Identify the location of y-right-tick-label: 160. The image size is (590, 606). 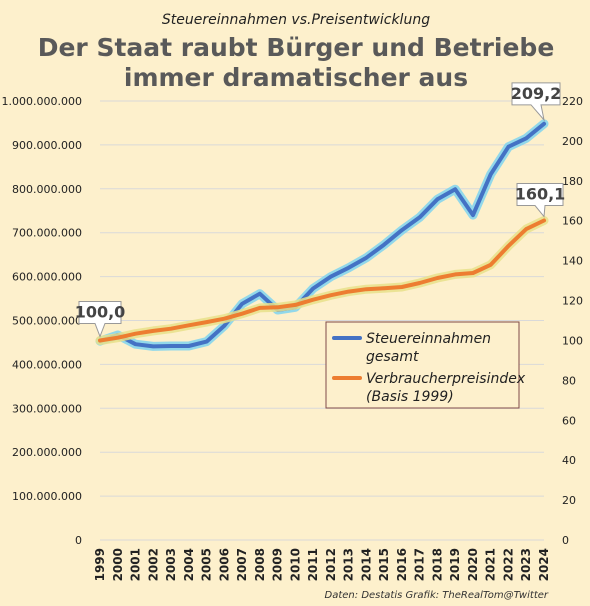
(572, 221).